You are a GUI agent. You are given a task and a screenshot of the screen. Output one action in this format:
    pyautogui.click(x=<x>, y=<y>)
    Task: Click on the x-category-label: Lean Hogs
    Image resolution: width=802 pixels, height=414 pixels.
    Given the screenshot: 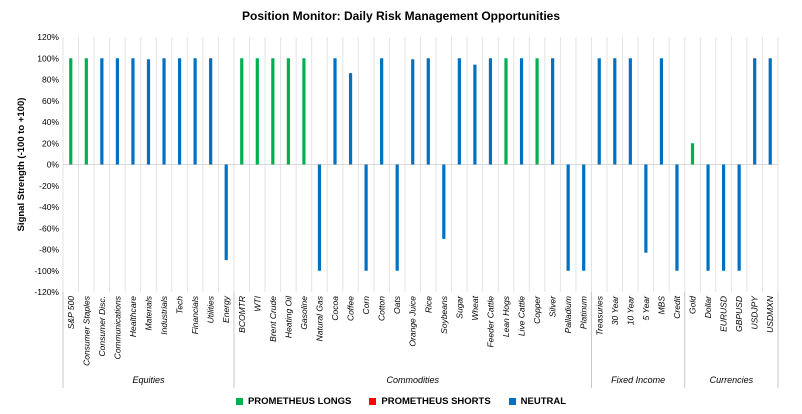 What is the action you would take?
    pyautogui.click(x=506, y=316)
    